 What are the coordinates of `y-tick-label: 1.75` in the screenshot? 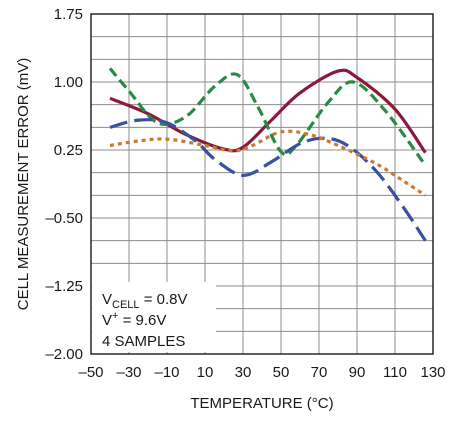 It's located at (68, 14).